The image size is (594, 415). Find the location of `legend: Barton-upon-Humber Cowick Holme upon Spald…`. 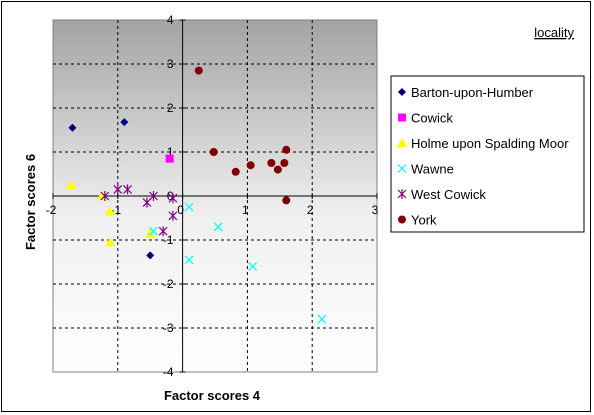

legend: Barton-upon-Humber Cowick Holme upon Spald… is located at coordinates (483, 156).